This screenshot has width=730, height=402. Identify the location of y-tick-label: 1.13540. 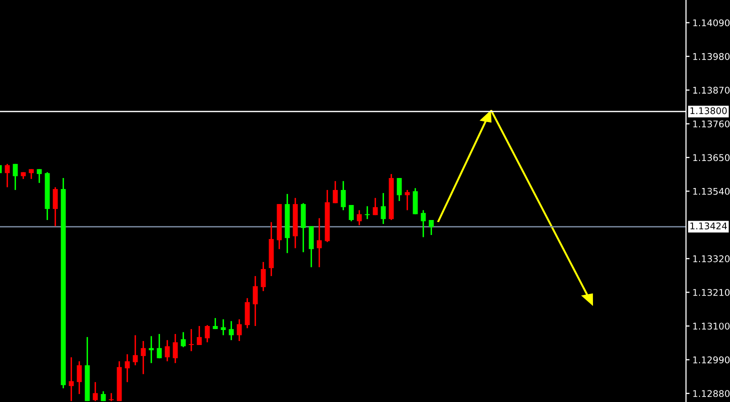
(711, 191).